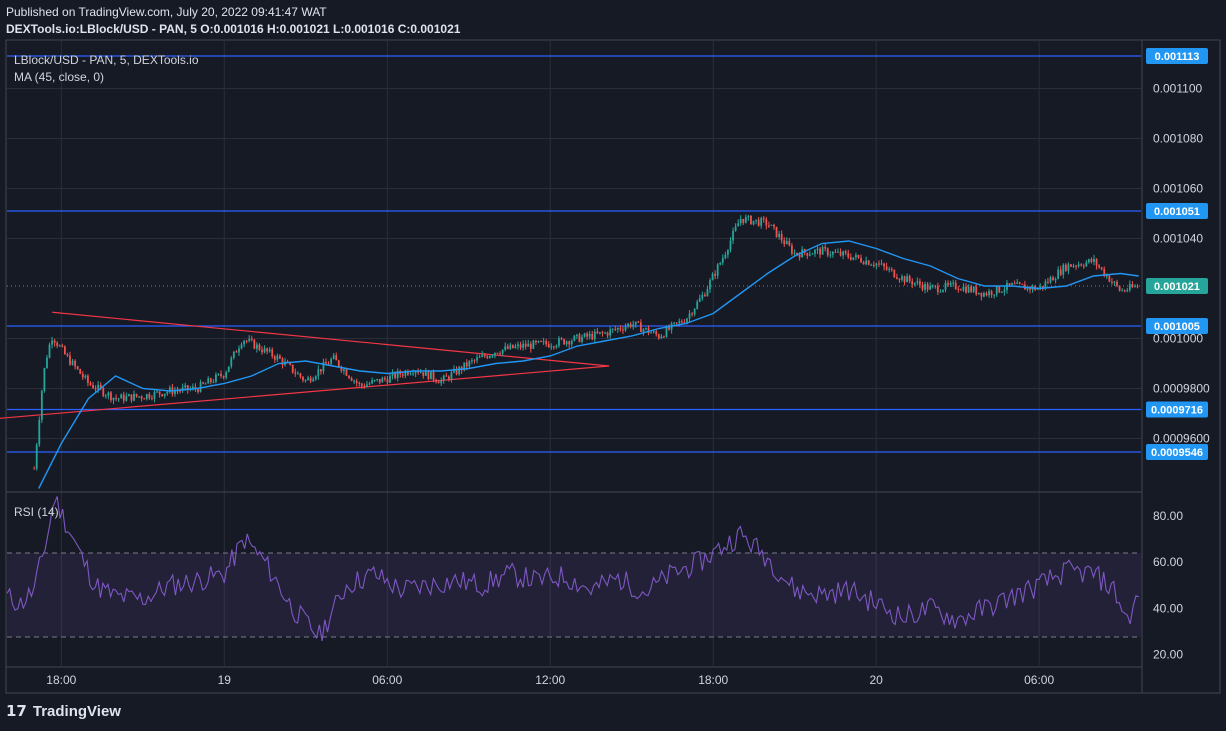  Describe the element at coordinates (63, 711) in the screenshot. I see `tradingview-footer: 17 TradingView` at that location.